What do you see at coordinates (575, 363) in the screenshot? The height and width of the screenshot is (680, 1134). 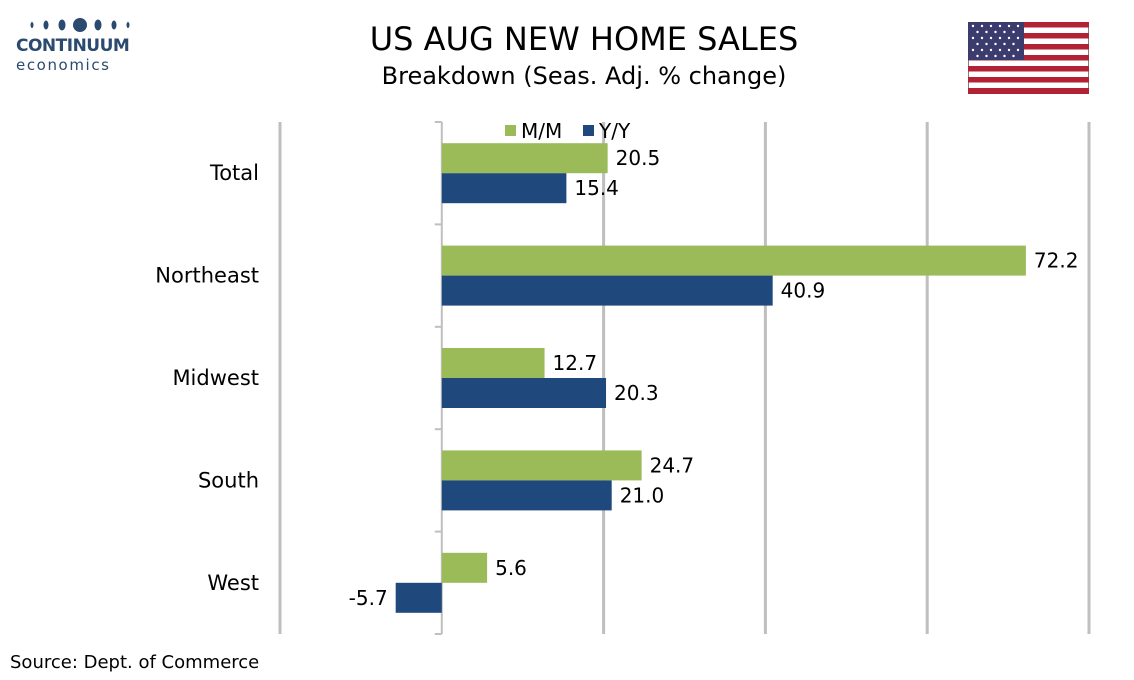 I see `data-label: 12.7` at bounding box center [575, 363].